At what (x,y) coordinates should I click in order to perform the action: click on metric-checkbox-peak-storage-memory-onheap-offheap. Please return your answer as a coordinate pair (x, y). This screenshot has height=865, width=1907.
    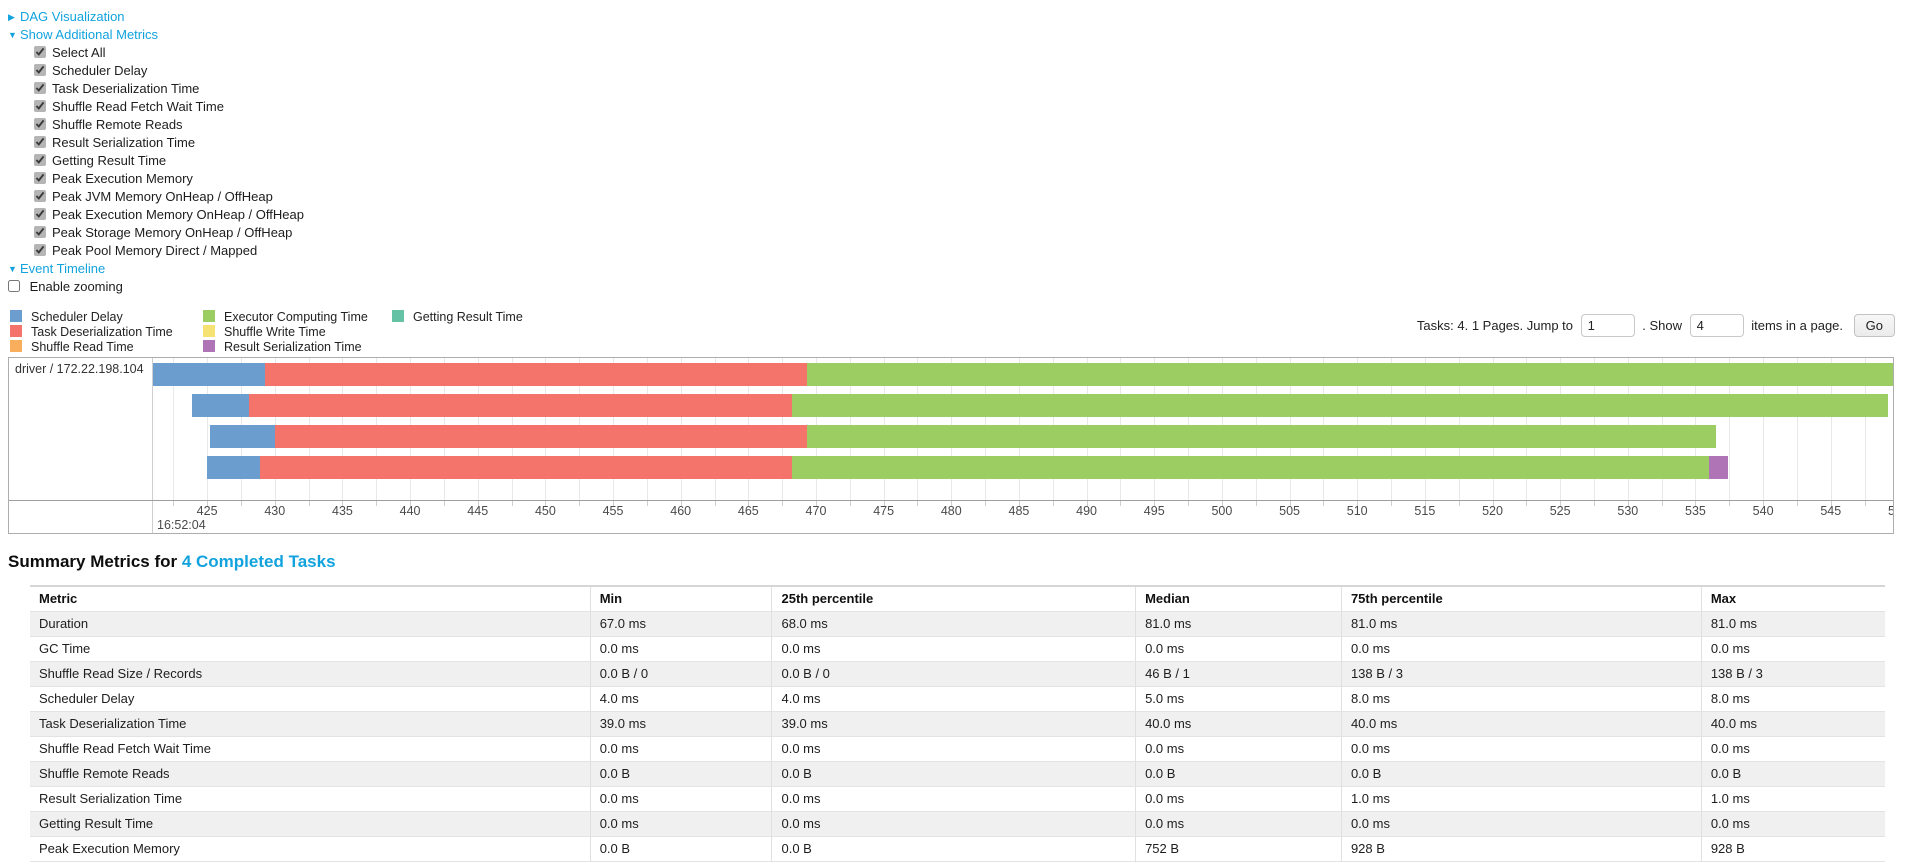
    Looking at the image, I should click on (40, 232).